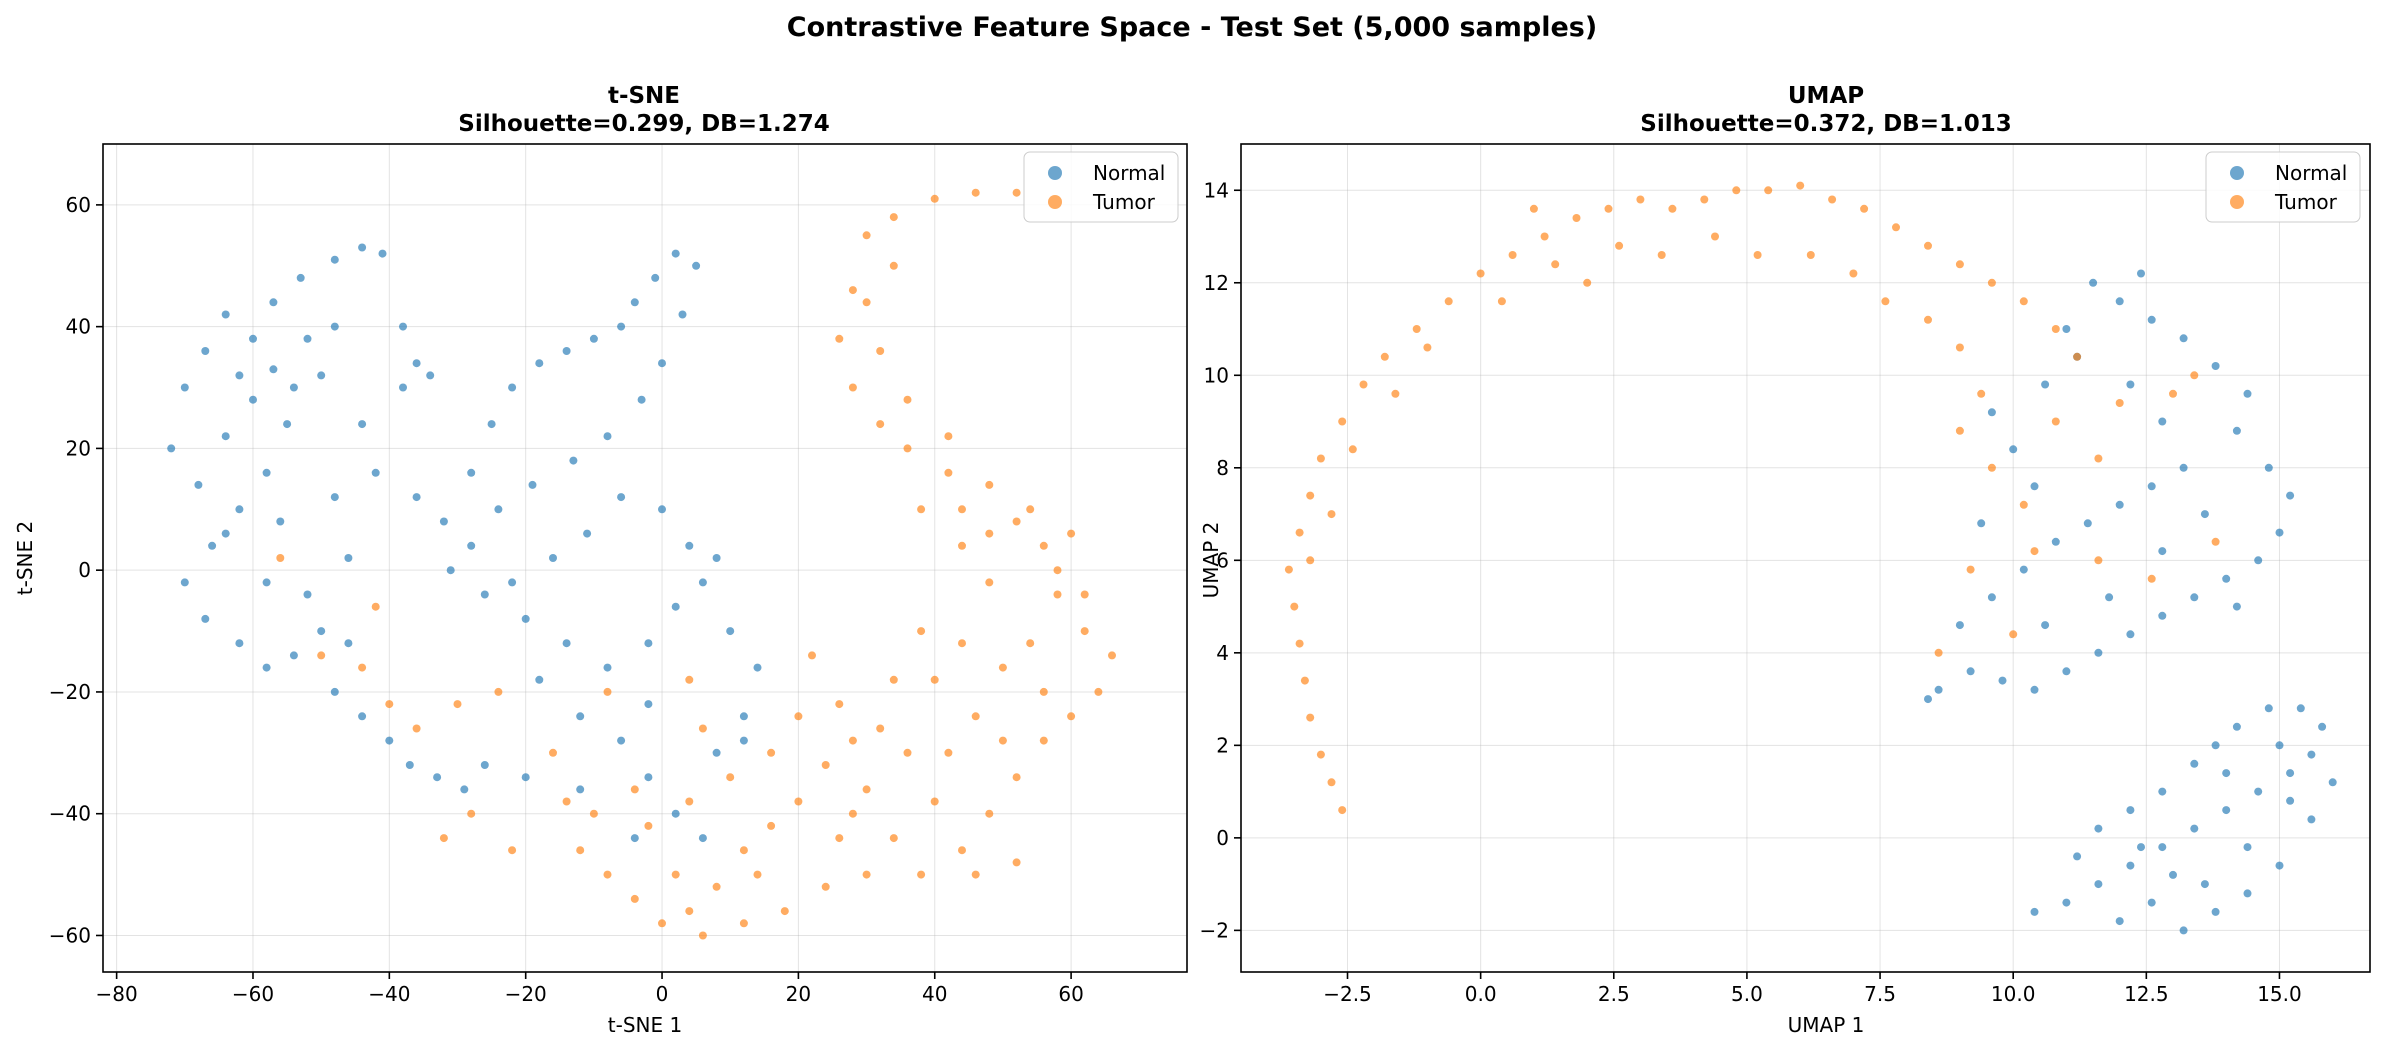 The height and width of the screenshot is (1050, 2384). Describe the element at coordinates (1826, 1025) in the screenshot. I see `umap-x-axis-label: UMAP 1` at that location.